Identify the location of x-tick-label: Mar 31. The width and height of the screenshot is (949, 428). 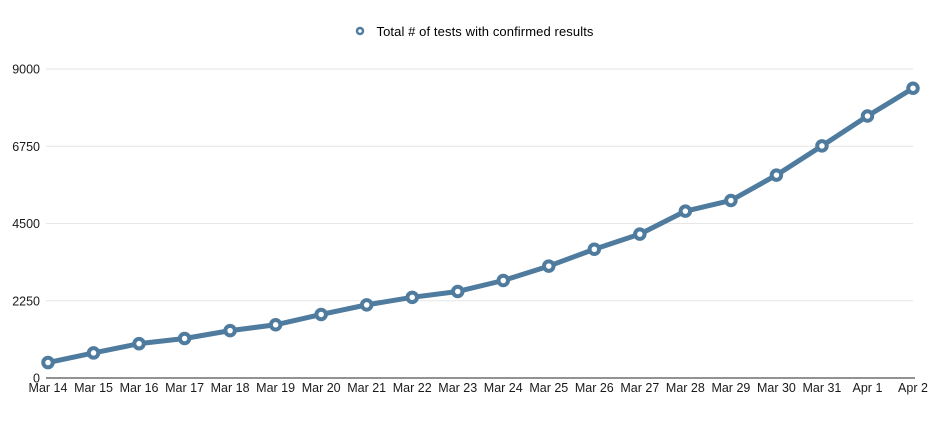
(821, 388).